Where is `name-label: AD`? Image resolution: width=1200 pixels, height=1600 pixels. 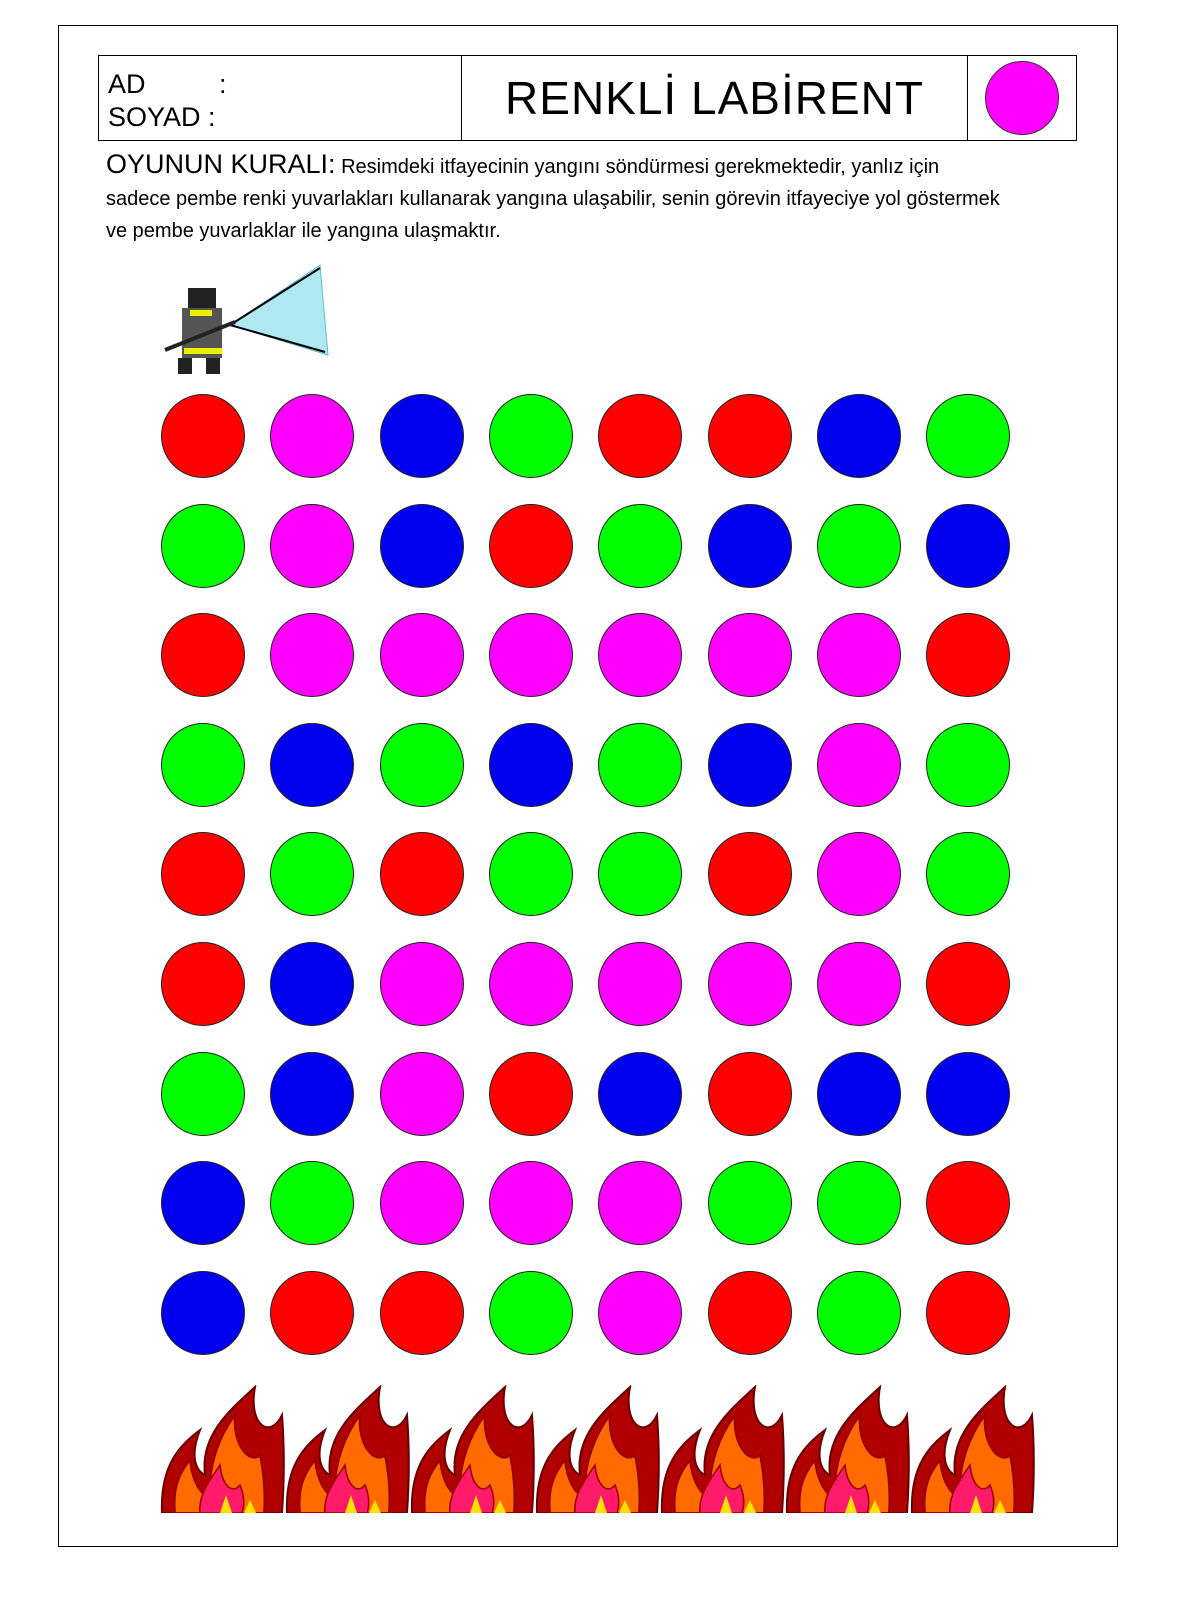
name-label: AD is located at coordinates (127, 84).